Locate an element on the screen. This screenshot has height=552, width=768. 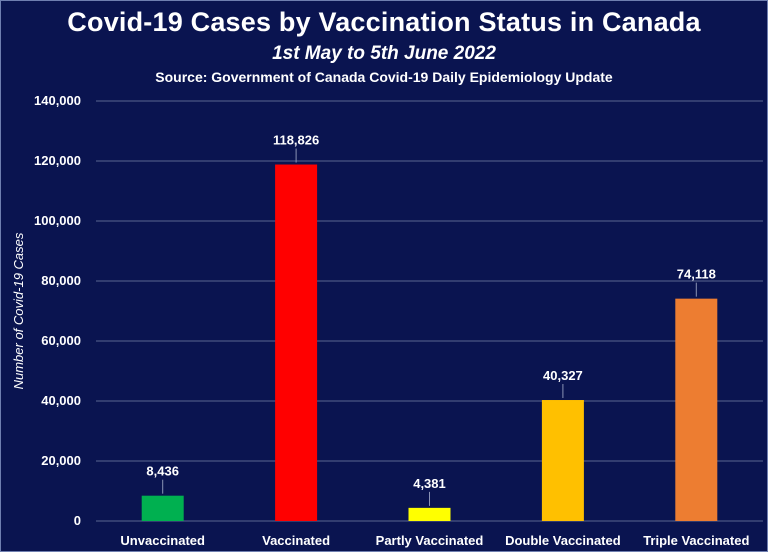
y-tick-label: 140,000 is located at coordinates (57, 100).